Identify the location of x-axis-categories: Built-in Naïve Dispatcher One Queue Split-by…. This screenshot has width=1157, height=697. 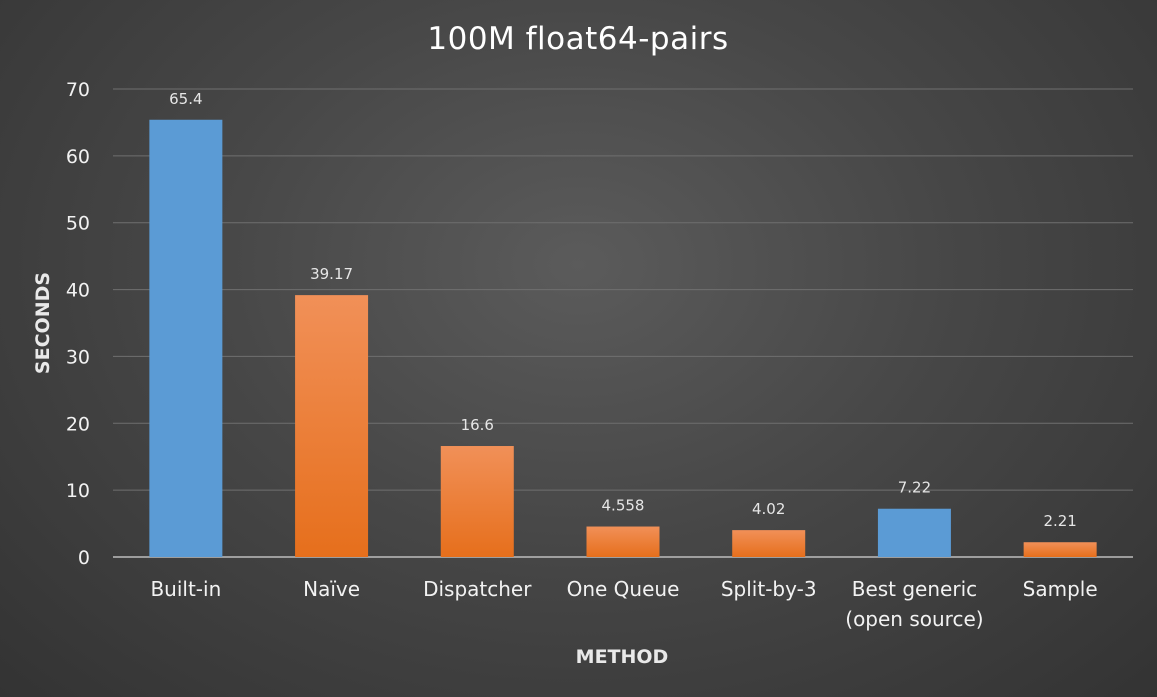
(623, 604).